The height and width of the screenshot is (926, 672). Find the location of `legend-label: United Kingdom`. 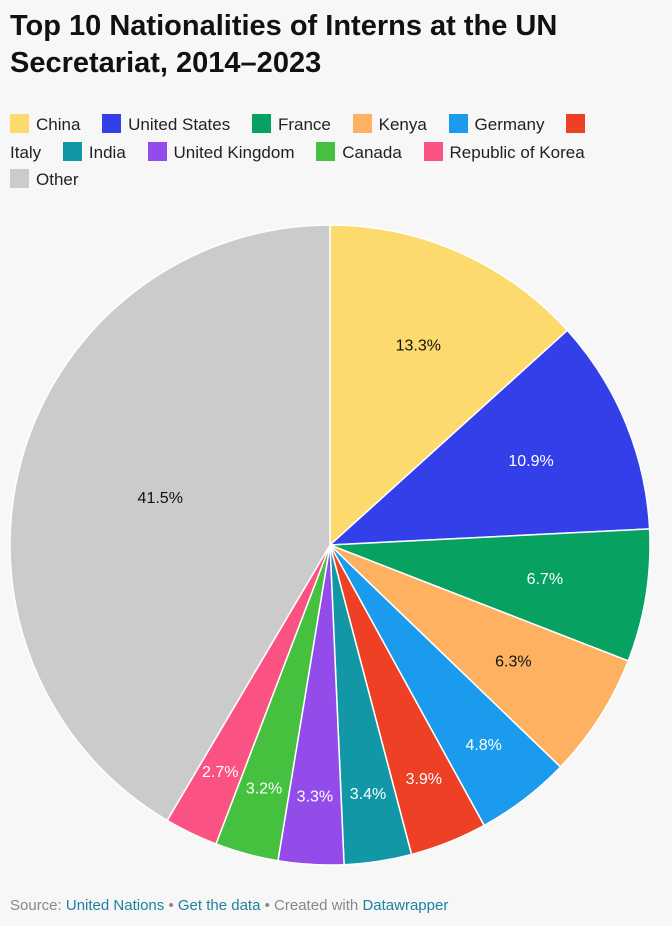

legend-label: United Kingdom is located at coordinates (234, 152).